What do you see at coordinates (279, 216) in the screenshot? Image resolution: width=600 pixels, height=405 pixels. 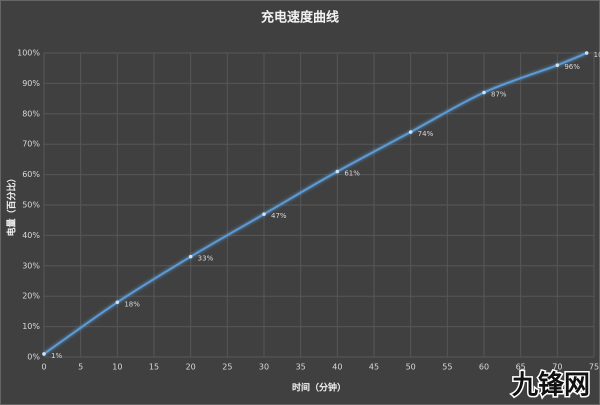 I see `data-label: 47%` at bounding box center [279, 216].